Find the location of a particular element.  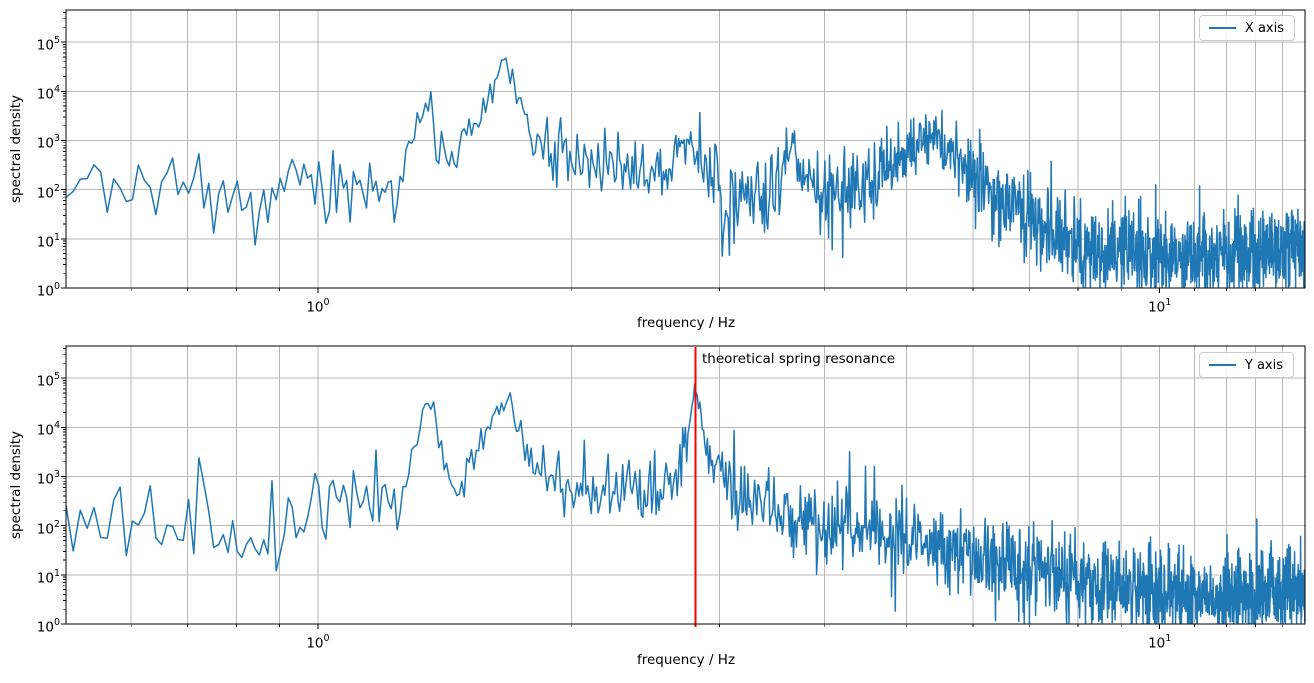

legend-bottom: Y axis is located at coordinates (1246, 365).